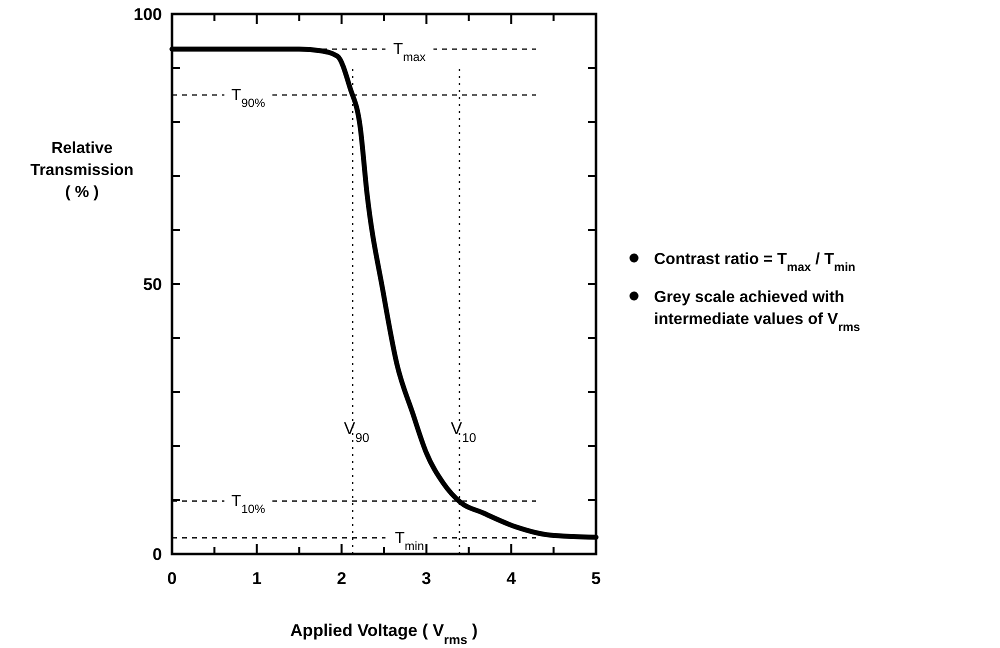 The width and height of the screenshot is (1000, 648). What do you see at coordinates (409, 52) in the screenshot?
I see `ref-line-label: T$_{max}$` at bounding box center [409, 52].